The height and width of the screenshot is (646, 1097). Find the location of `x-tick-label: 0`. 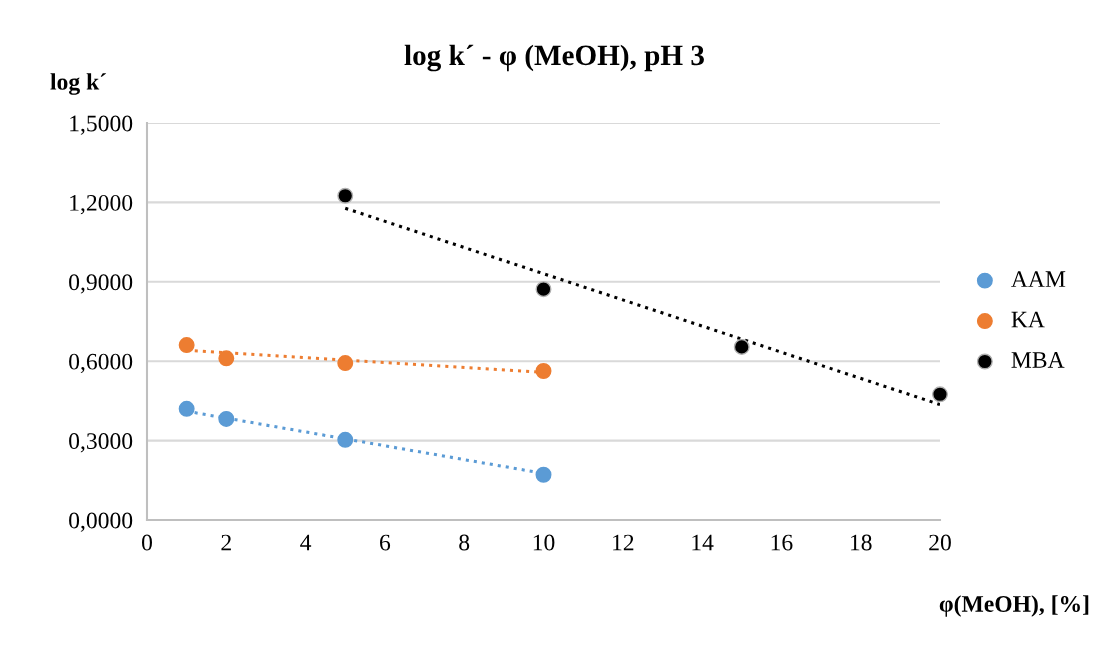

x-tick-label: 0 is located at coordinates (147, 542).